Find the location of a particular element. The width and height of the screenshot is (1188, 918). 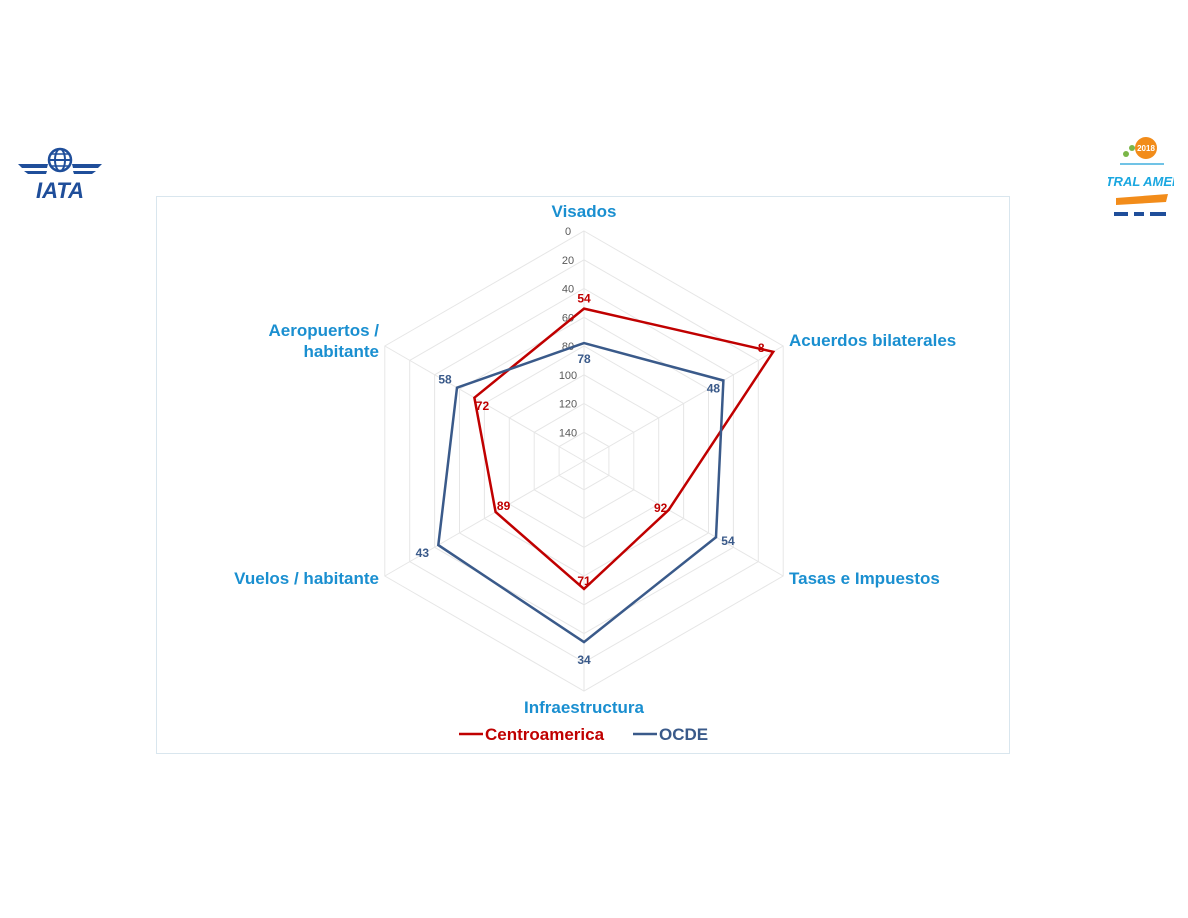

radial-tick-label: 100 is located at coordinates (568, 376).